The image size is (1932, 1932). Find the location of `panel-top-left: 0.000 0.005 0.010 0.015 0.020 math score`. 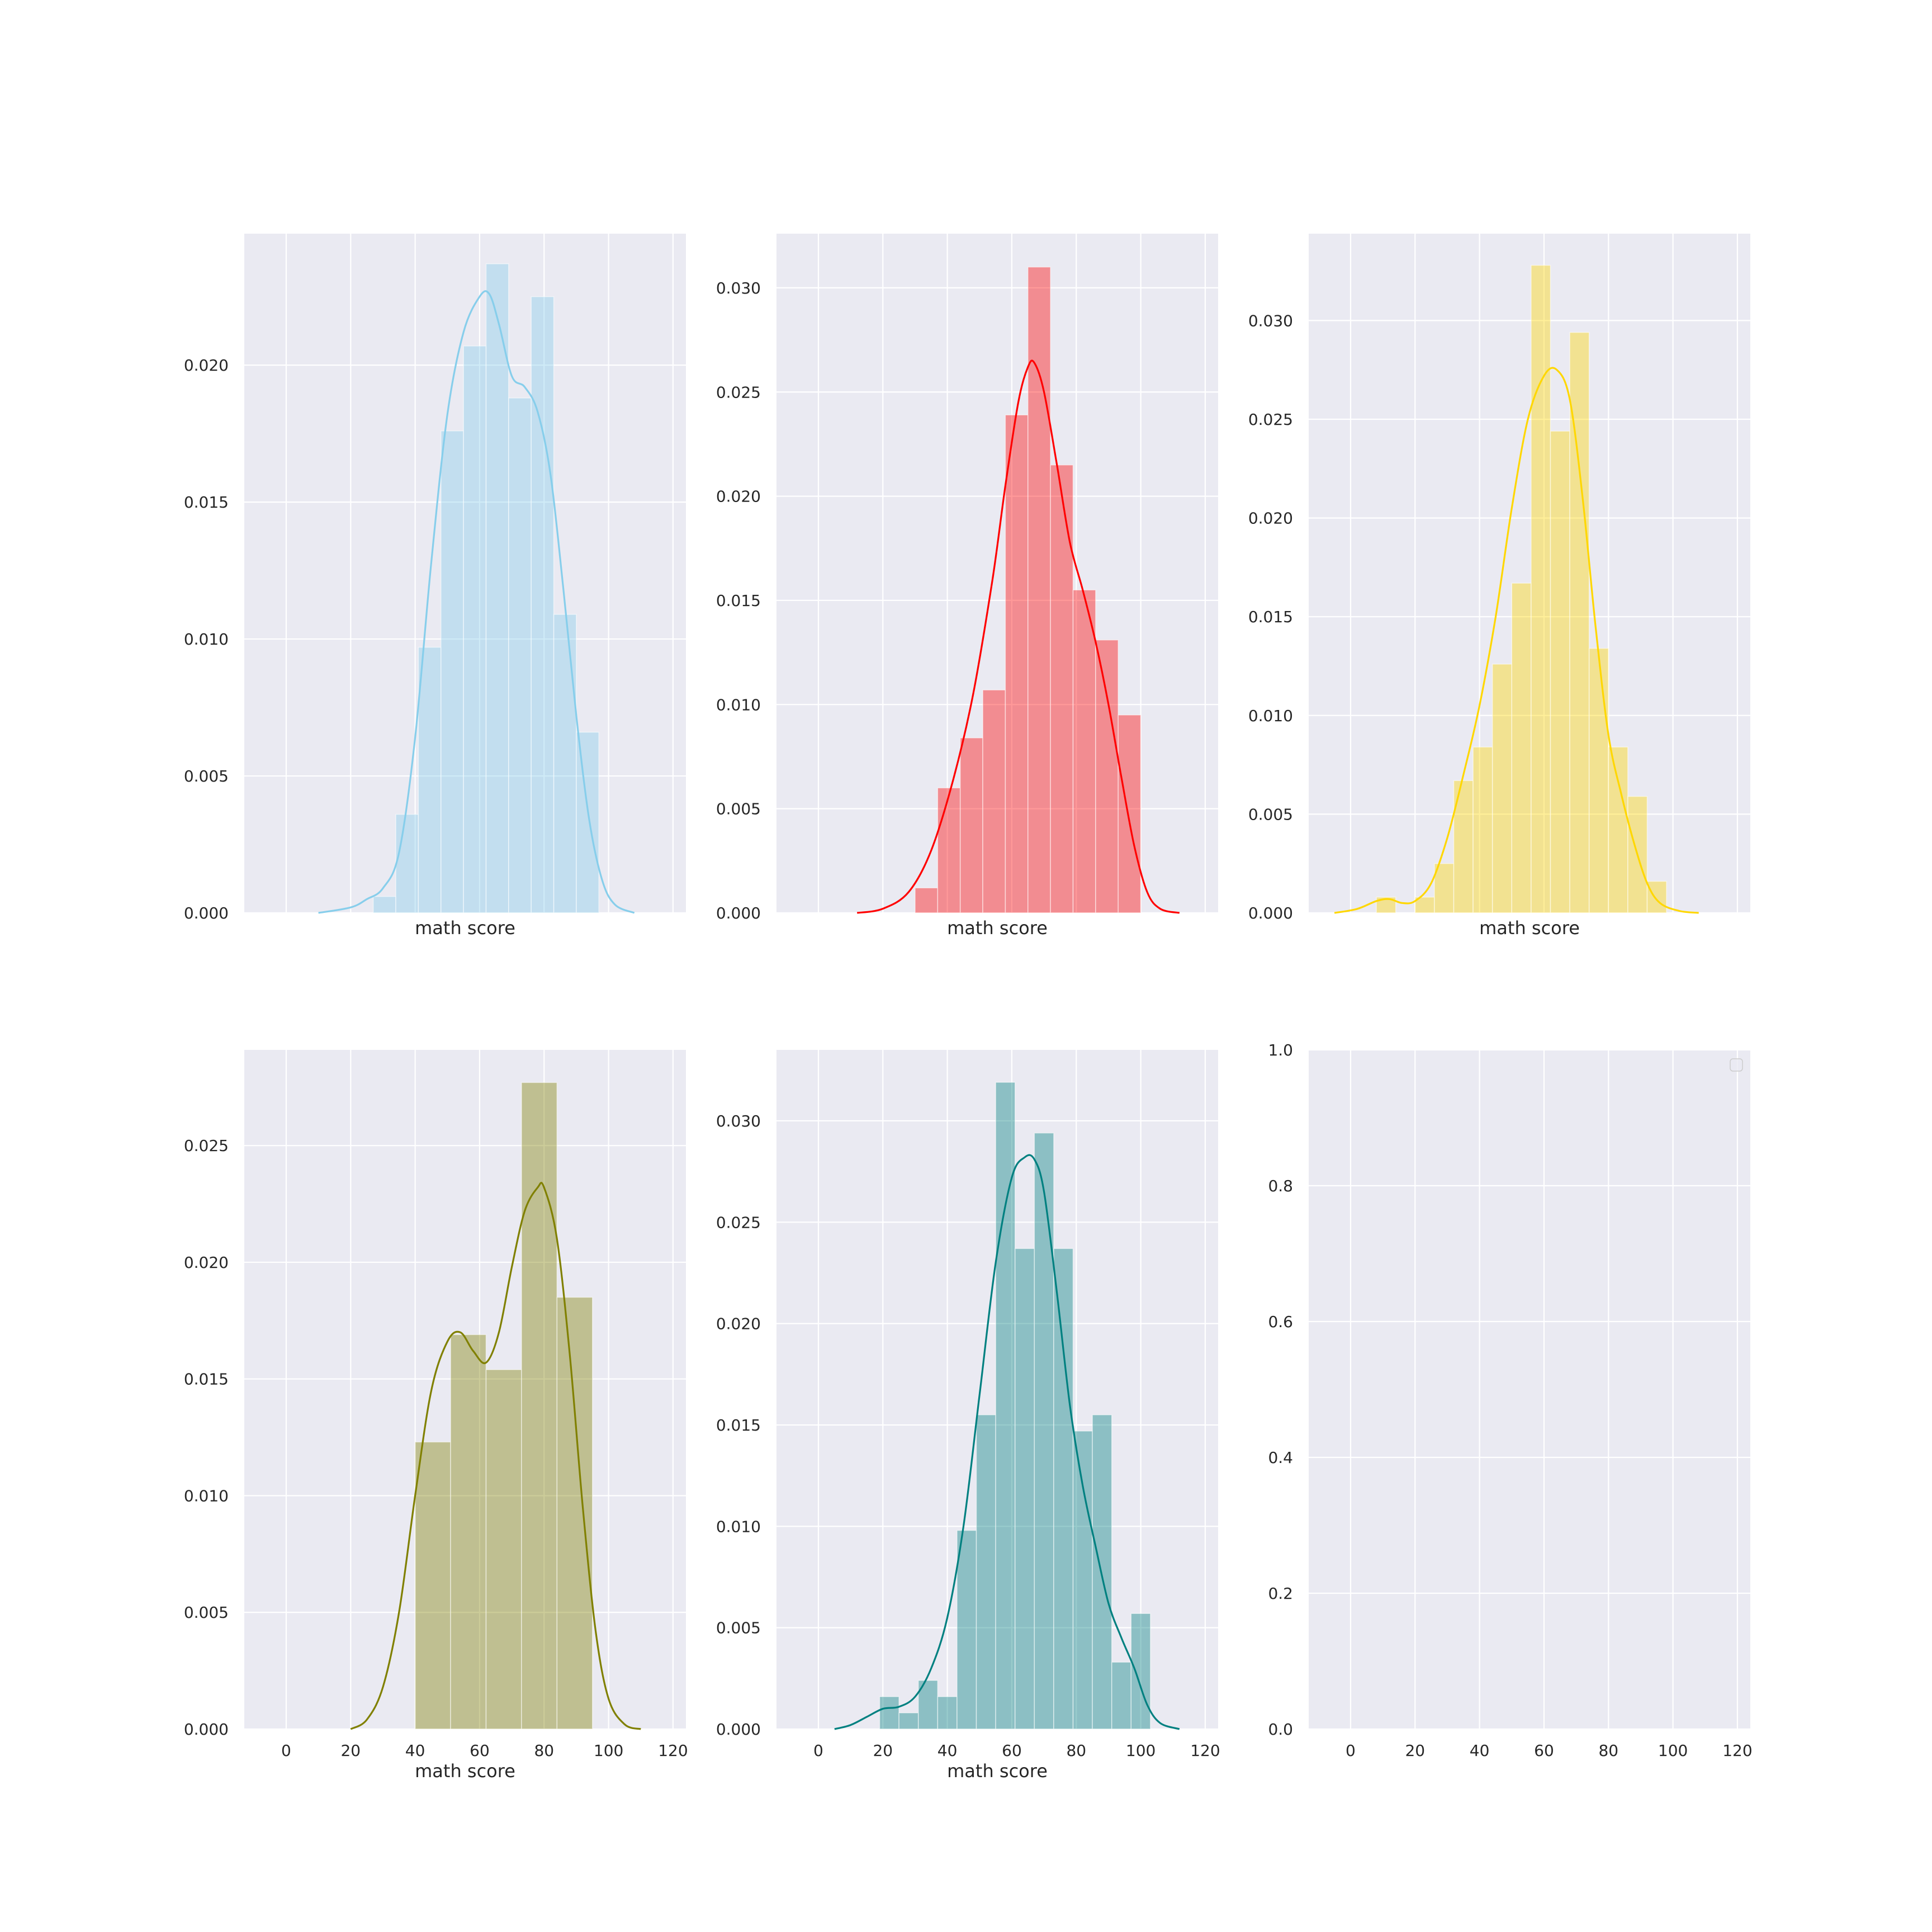

panel-top-left: 0.000 0.005 0.010 0.015 0.020 math score is located at coordinates (435, 586).